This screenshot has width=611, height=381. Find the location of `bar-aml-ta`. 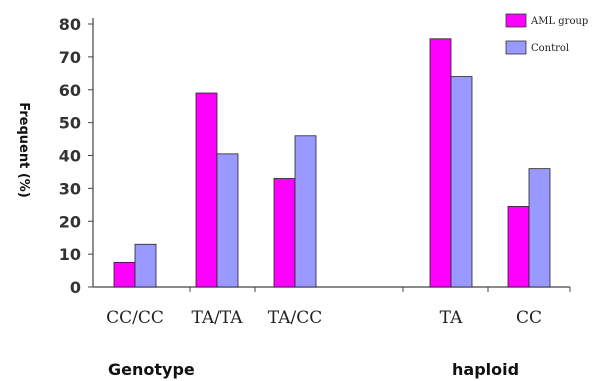

bar-aml-ta is located at coordinates (440, 163).